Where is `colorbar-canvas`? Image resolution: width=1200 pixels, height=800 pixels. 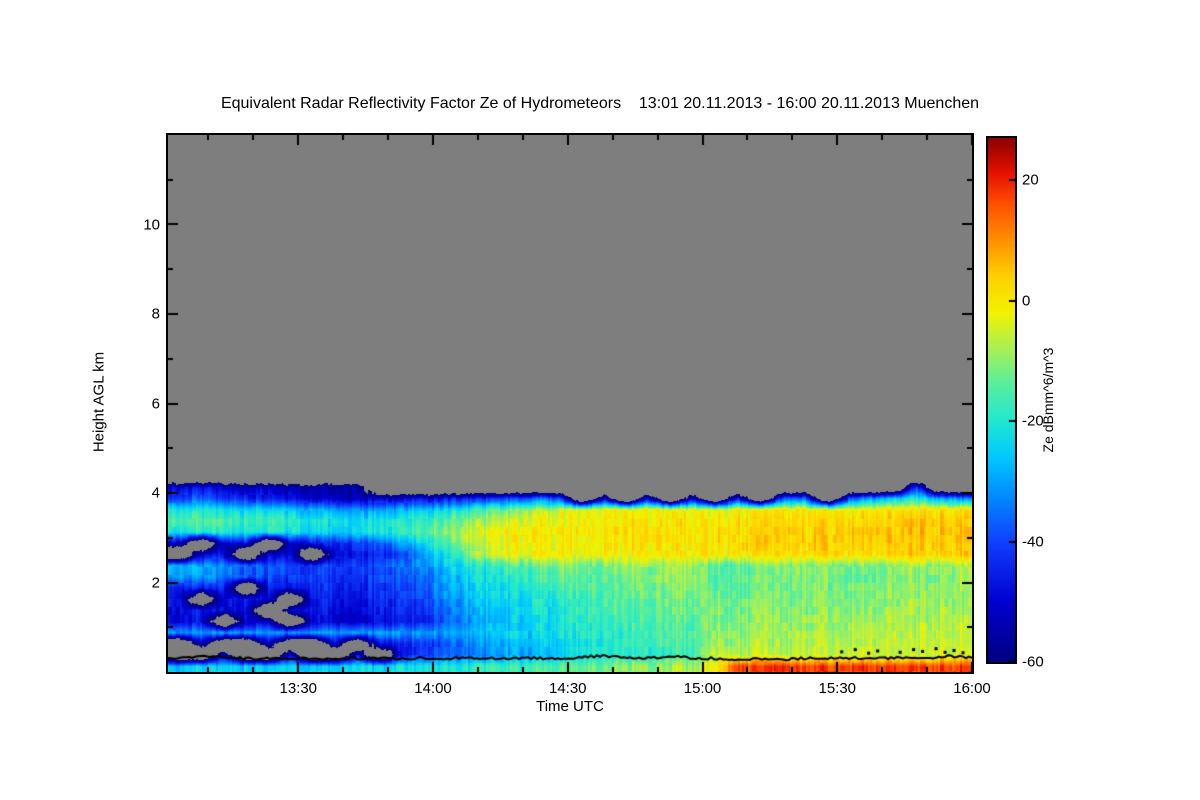
colorbar-canvas is located at coordinates (1001, 400).